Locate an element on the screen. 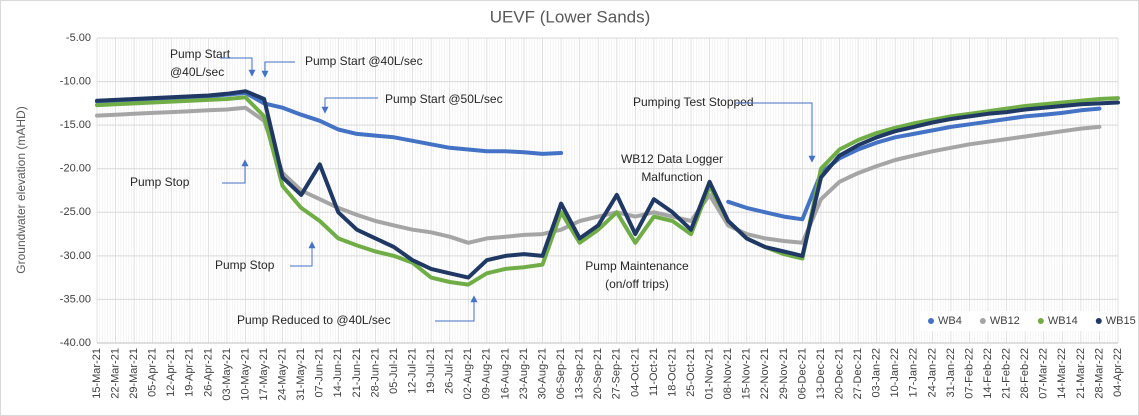 This screenshot has width=1139, height=416. legend-label: WB12 is located at coordinates (1005, 321).